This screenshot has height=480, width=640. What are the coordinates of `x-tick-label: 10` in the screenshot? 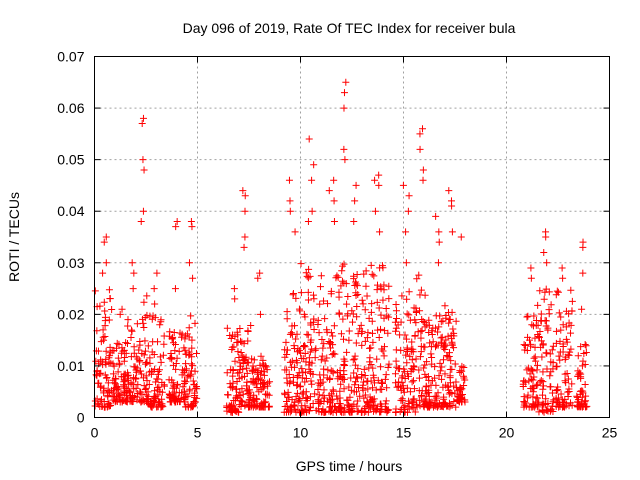 It's located at (301, 433).